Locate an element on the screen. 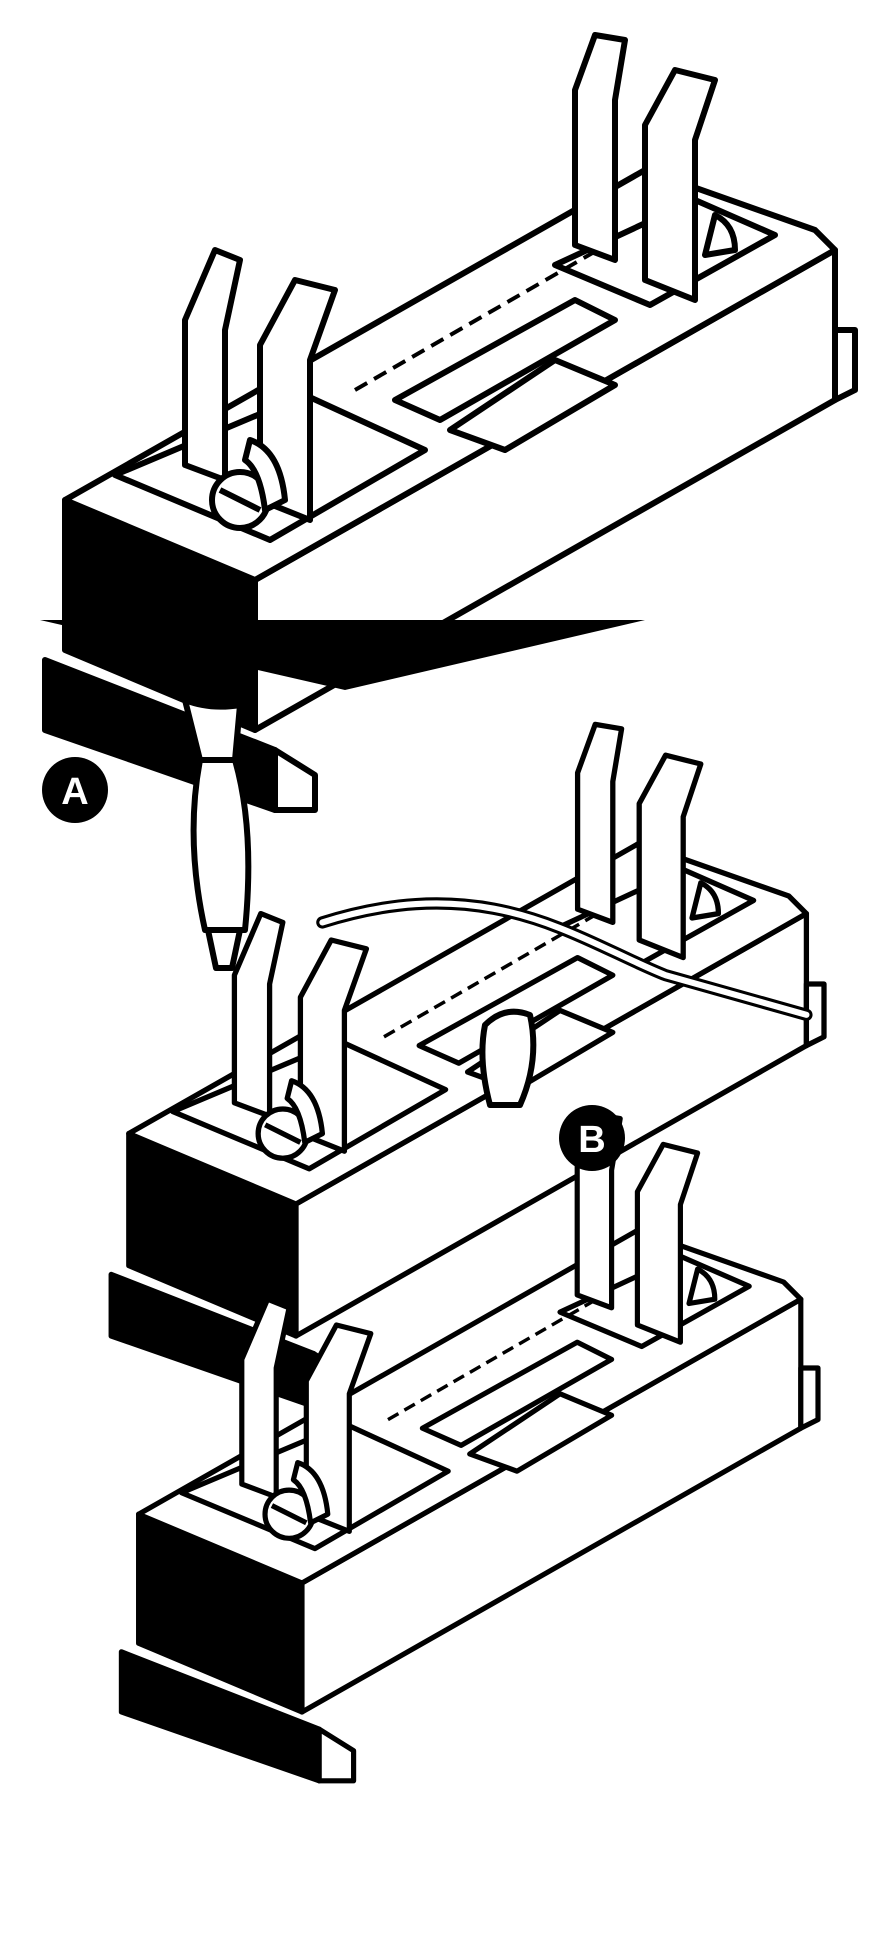  callout-a: A is located at coordinates (75, 790).